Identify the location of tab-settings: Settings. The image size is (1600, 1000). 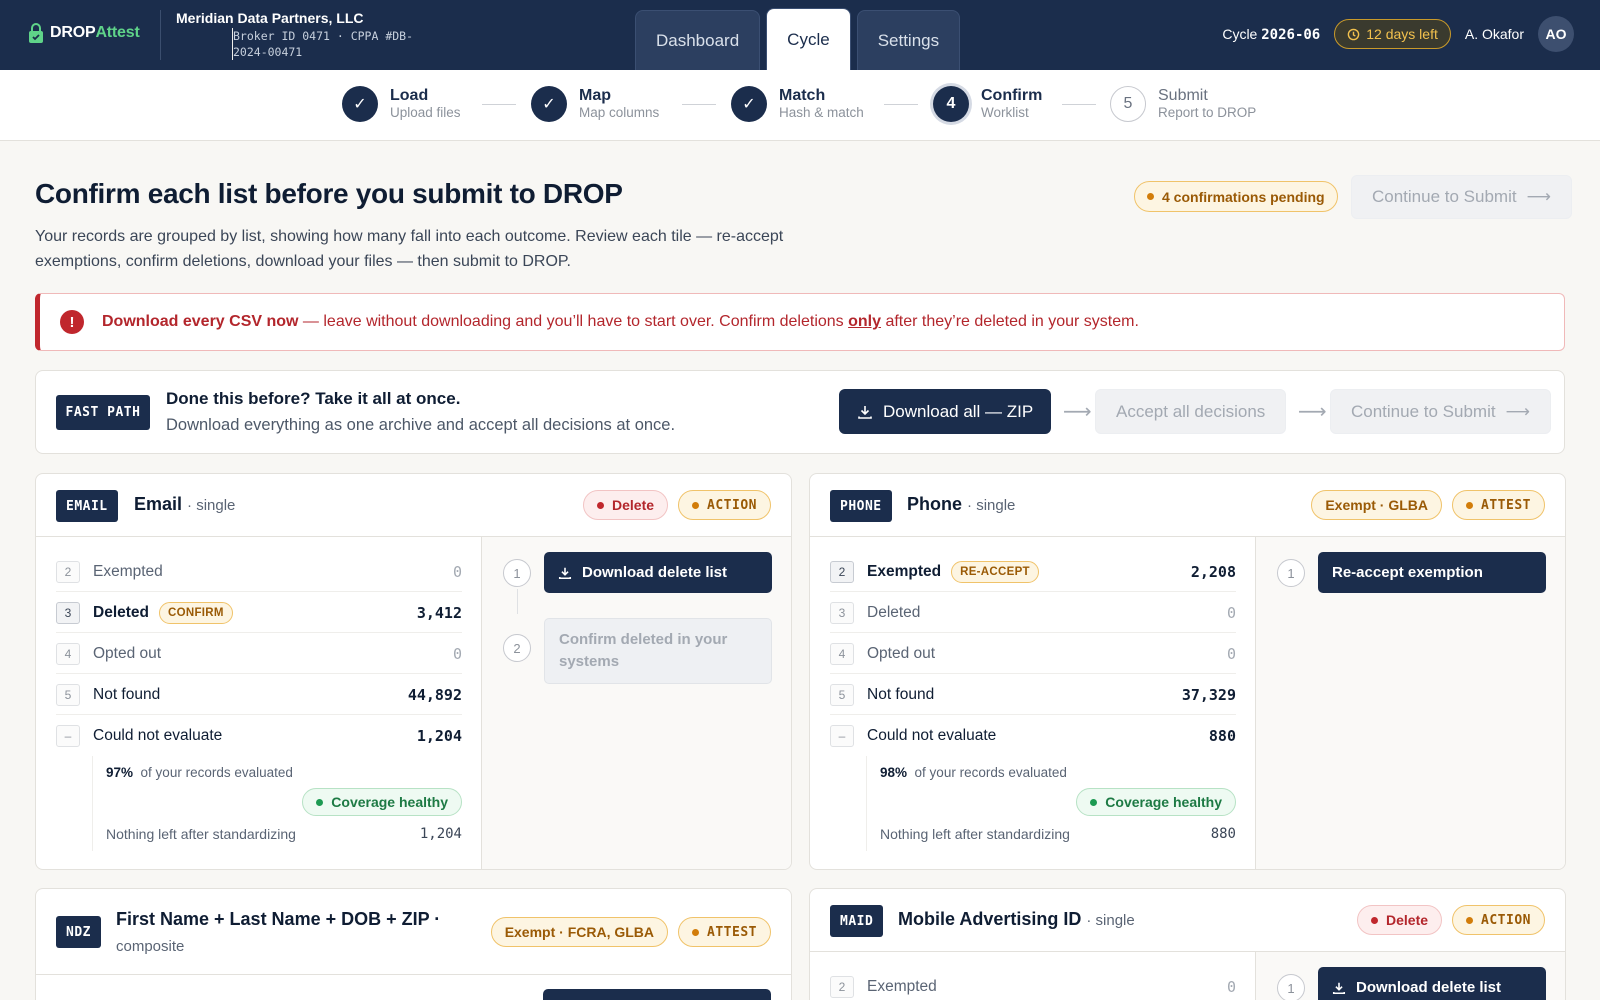
(908, 40).